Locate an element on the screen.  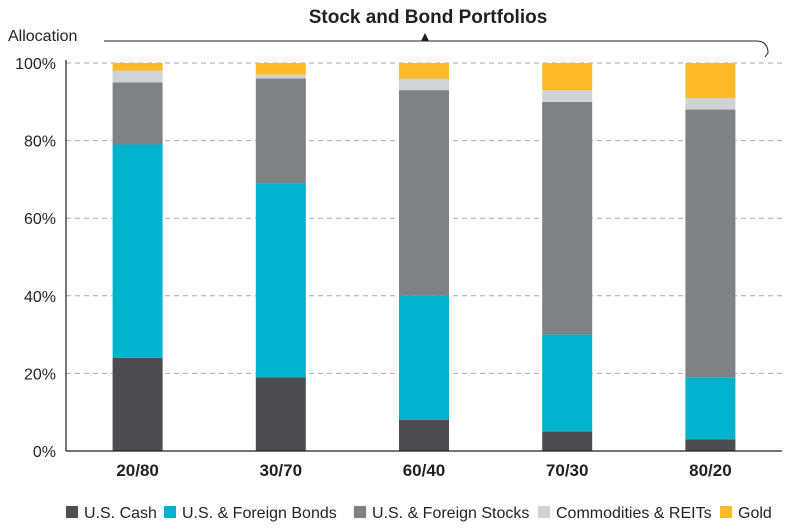
y-axis-ticks: 0% 20% 40% 60% 80% 100% is located at coordinates (35, 258).